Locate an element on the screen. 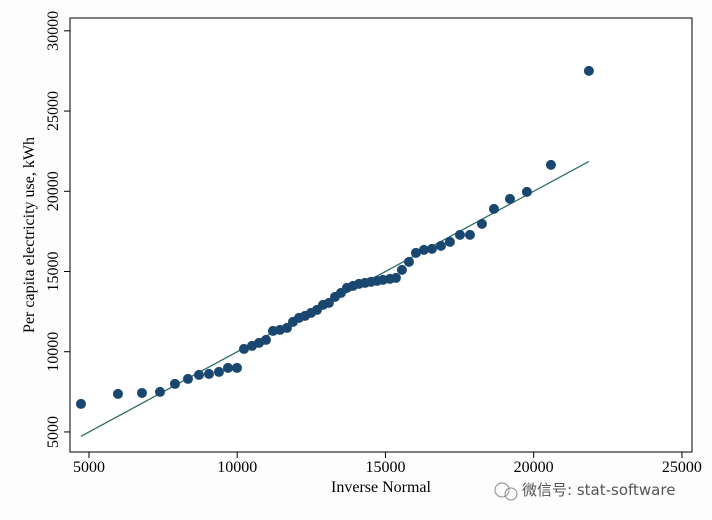 The image size is (712, 520). x-axis-label: Inverse Normal is located at coordinates (381, 487).